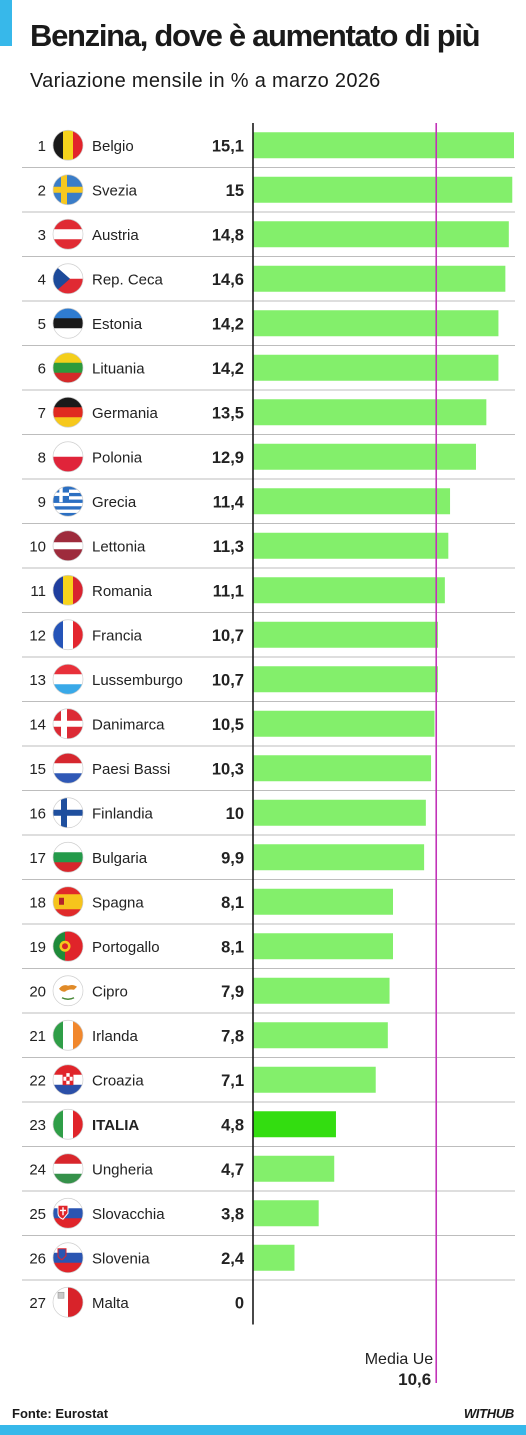  I want to click on value-label: 7,1, so click(232, 1081).